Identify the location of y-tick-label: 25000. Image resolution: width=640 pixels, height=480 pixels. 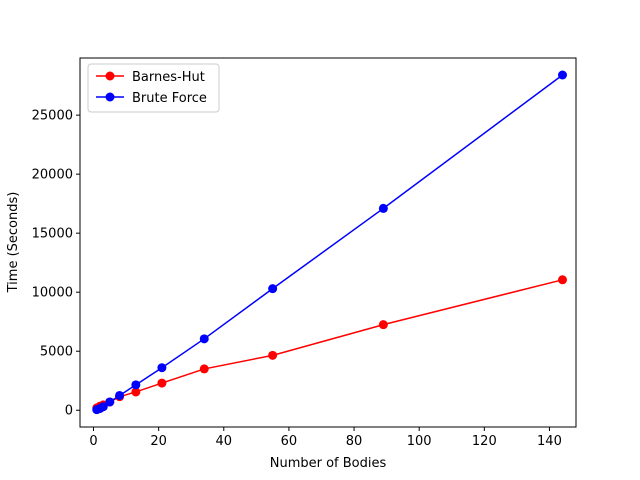
(52, 116).